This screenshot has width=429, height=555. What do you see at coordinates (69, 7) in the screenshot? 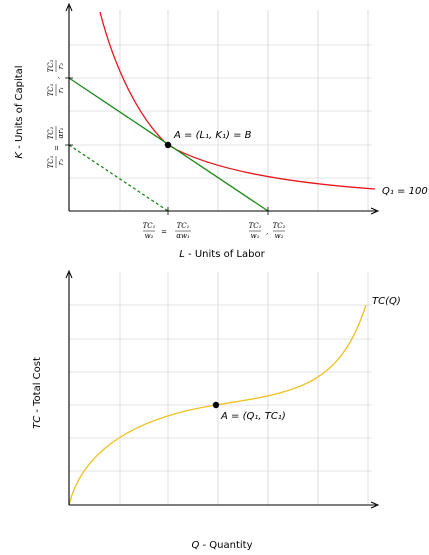
I see `top-y-arrow` at bounding box center [69, 7].